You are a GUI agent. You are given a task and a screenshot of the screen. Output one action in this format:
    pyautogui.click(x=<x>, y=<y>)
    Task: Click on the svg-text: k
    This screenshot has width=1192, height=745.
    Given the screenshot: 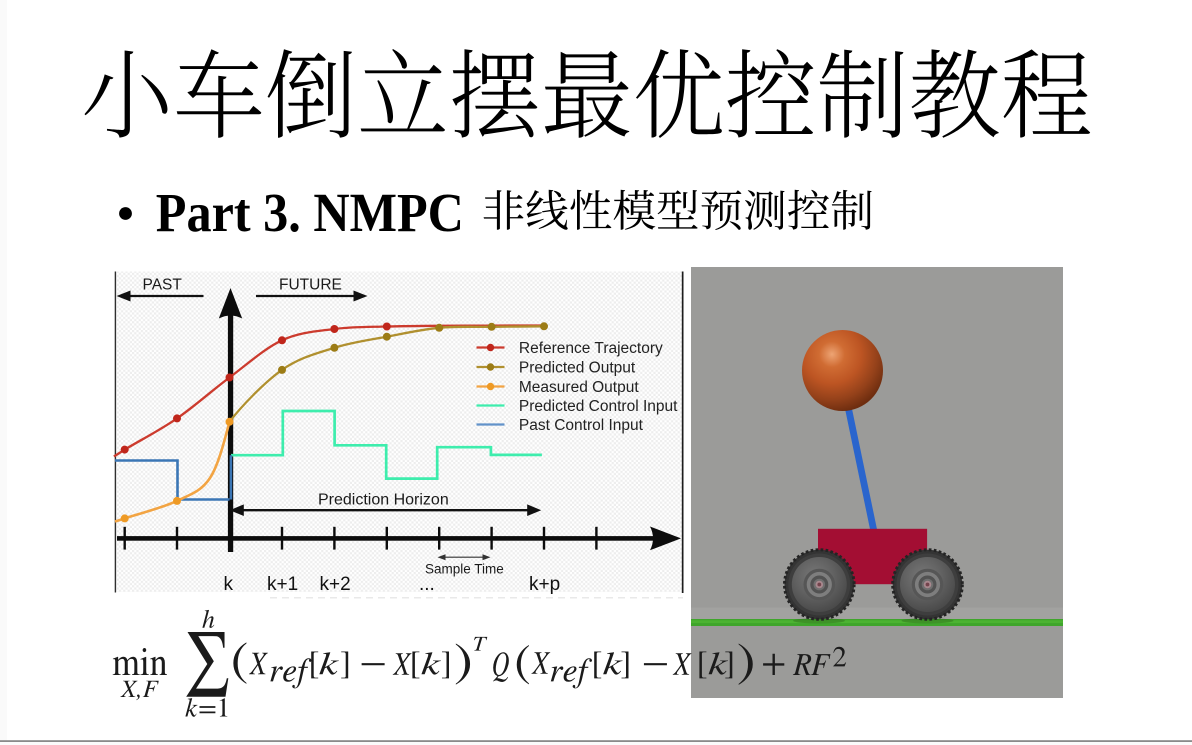 What is the action you would take?
    pyautogui.click(x=229, y=584)
    